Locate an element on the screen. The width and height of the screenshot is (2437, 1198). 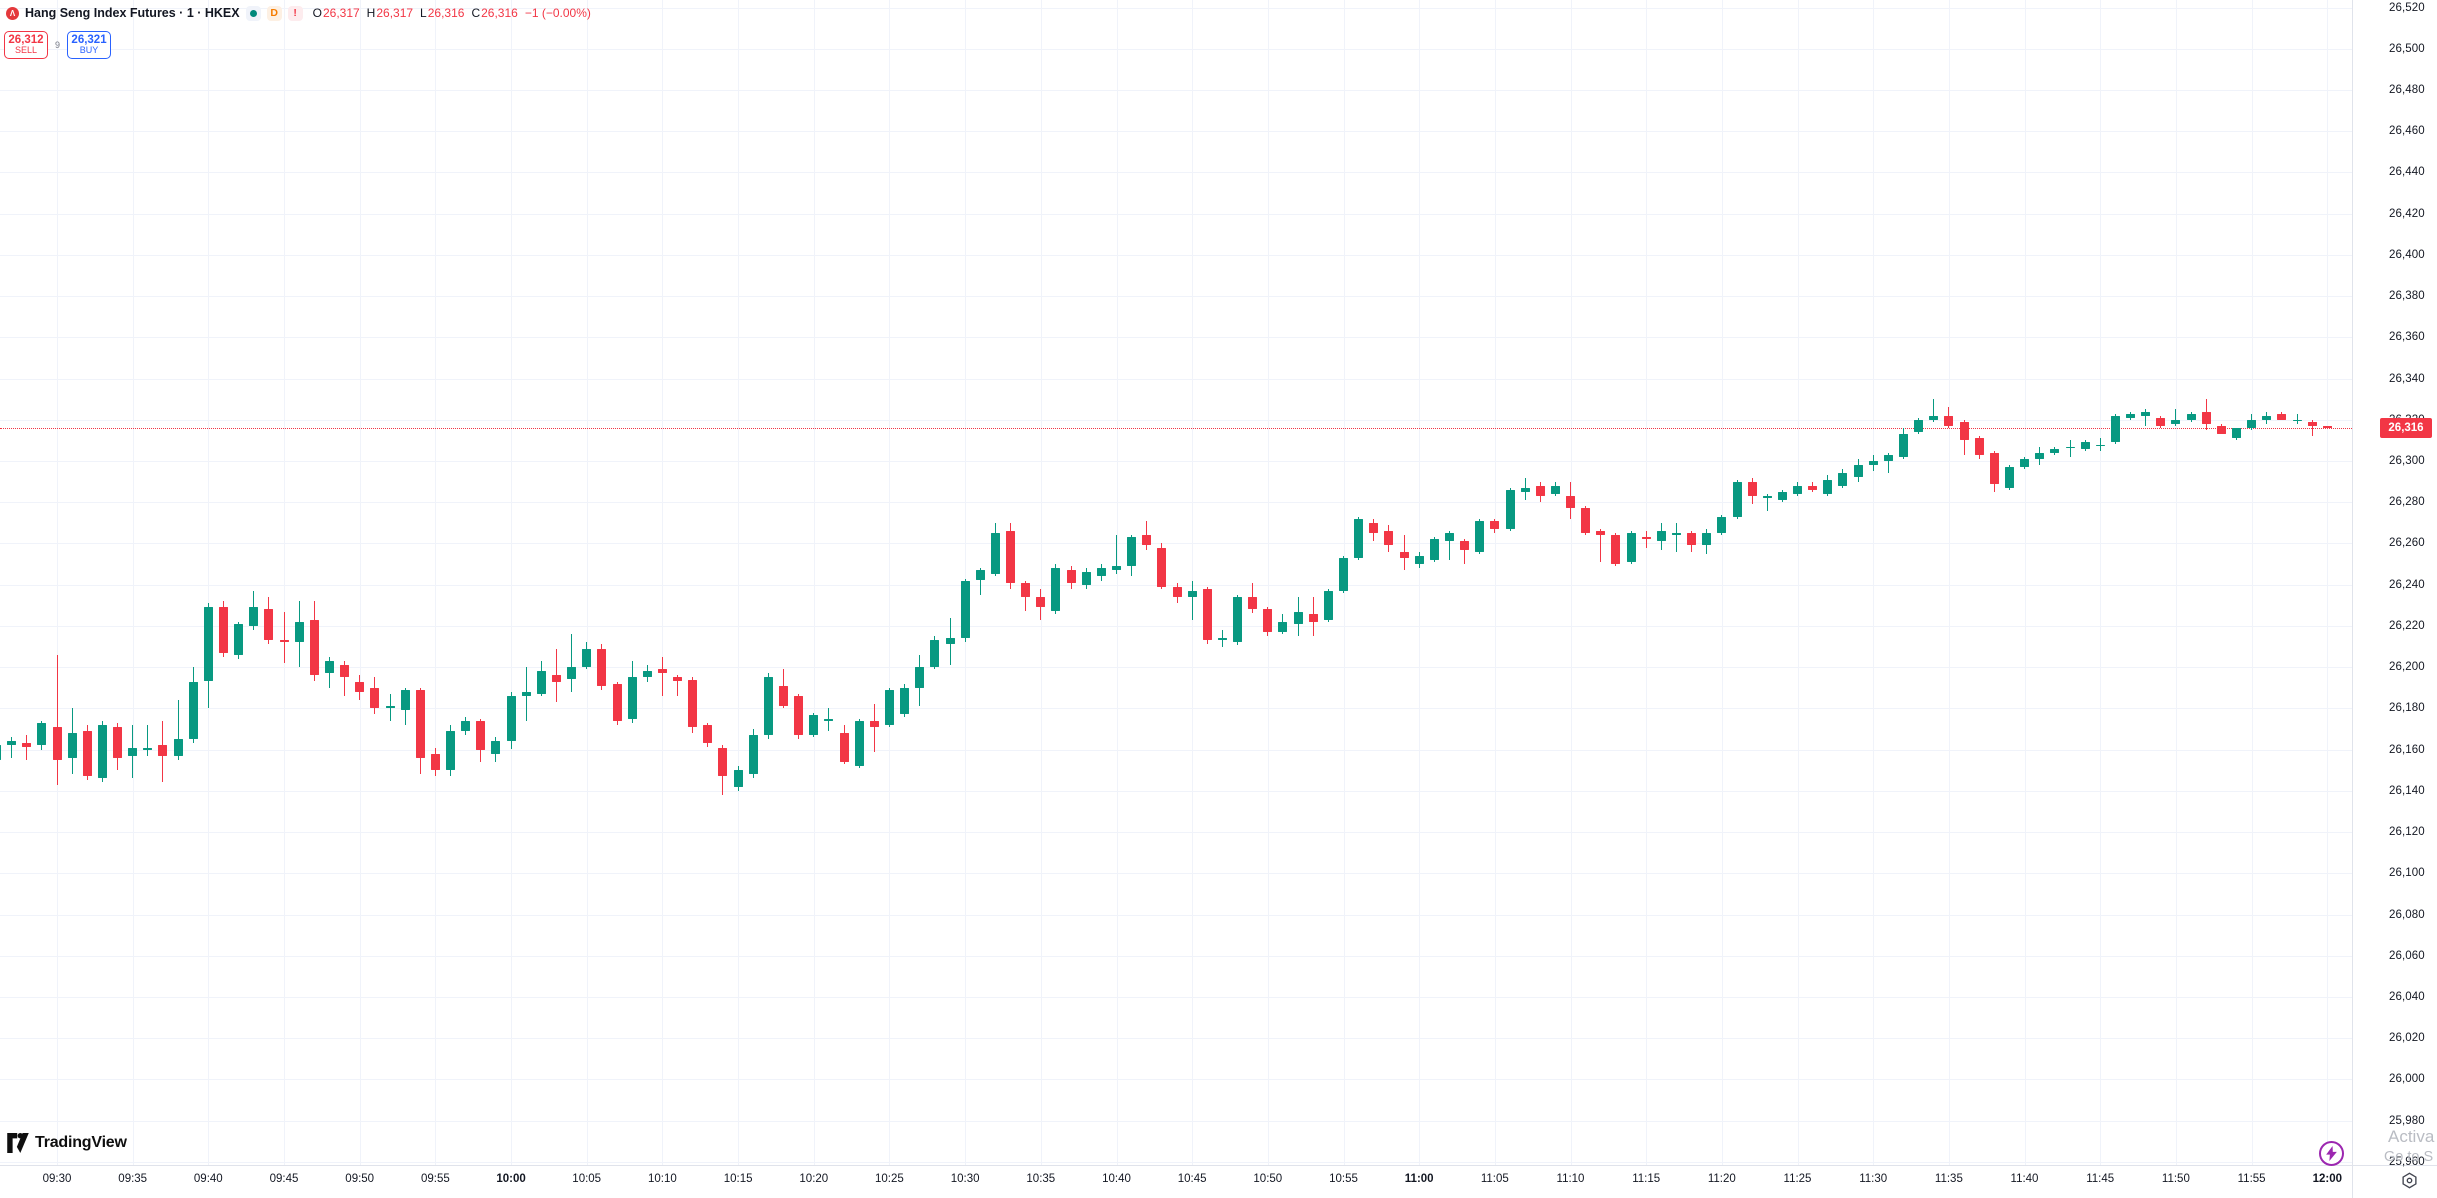
price-tick-label: 26,180 is located at coordinates (2407, 708).